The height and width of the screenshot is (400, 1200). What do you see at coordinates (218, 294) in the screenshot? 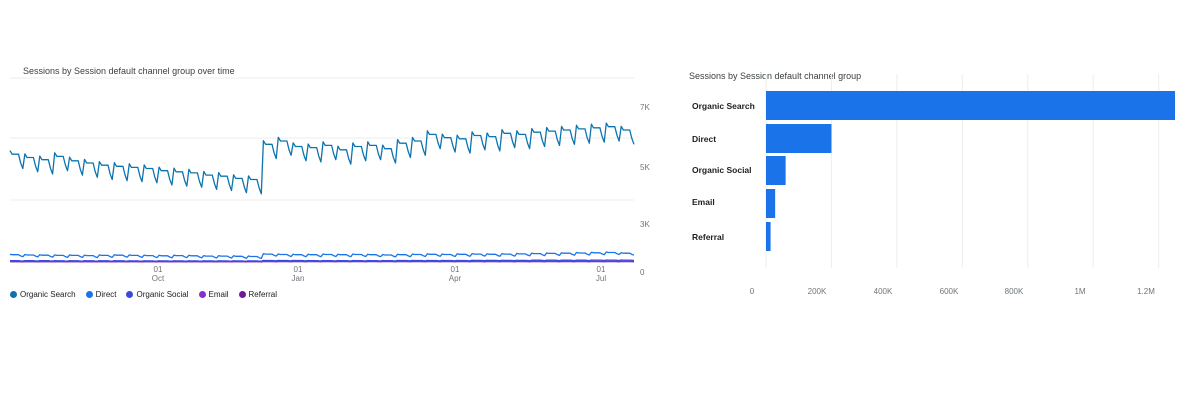
I see `legend-label: Email` at bounding box center [218, 294].